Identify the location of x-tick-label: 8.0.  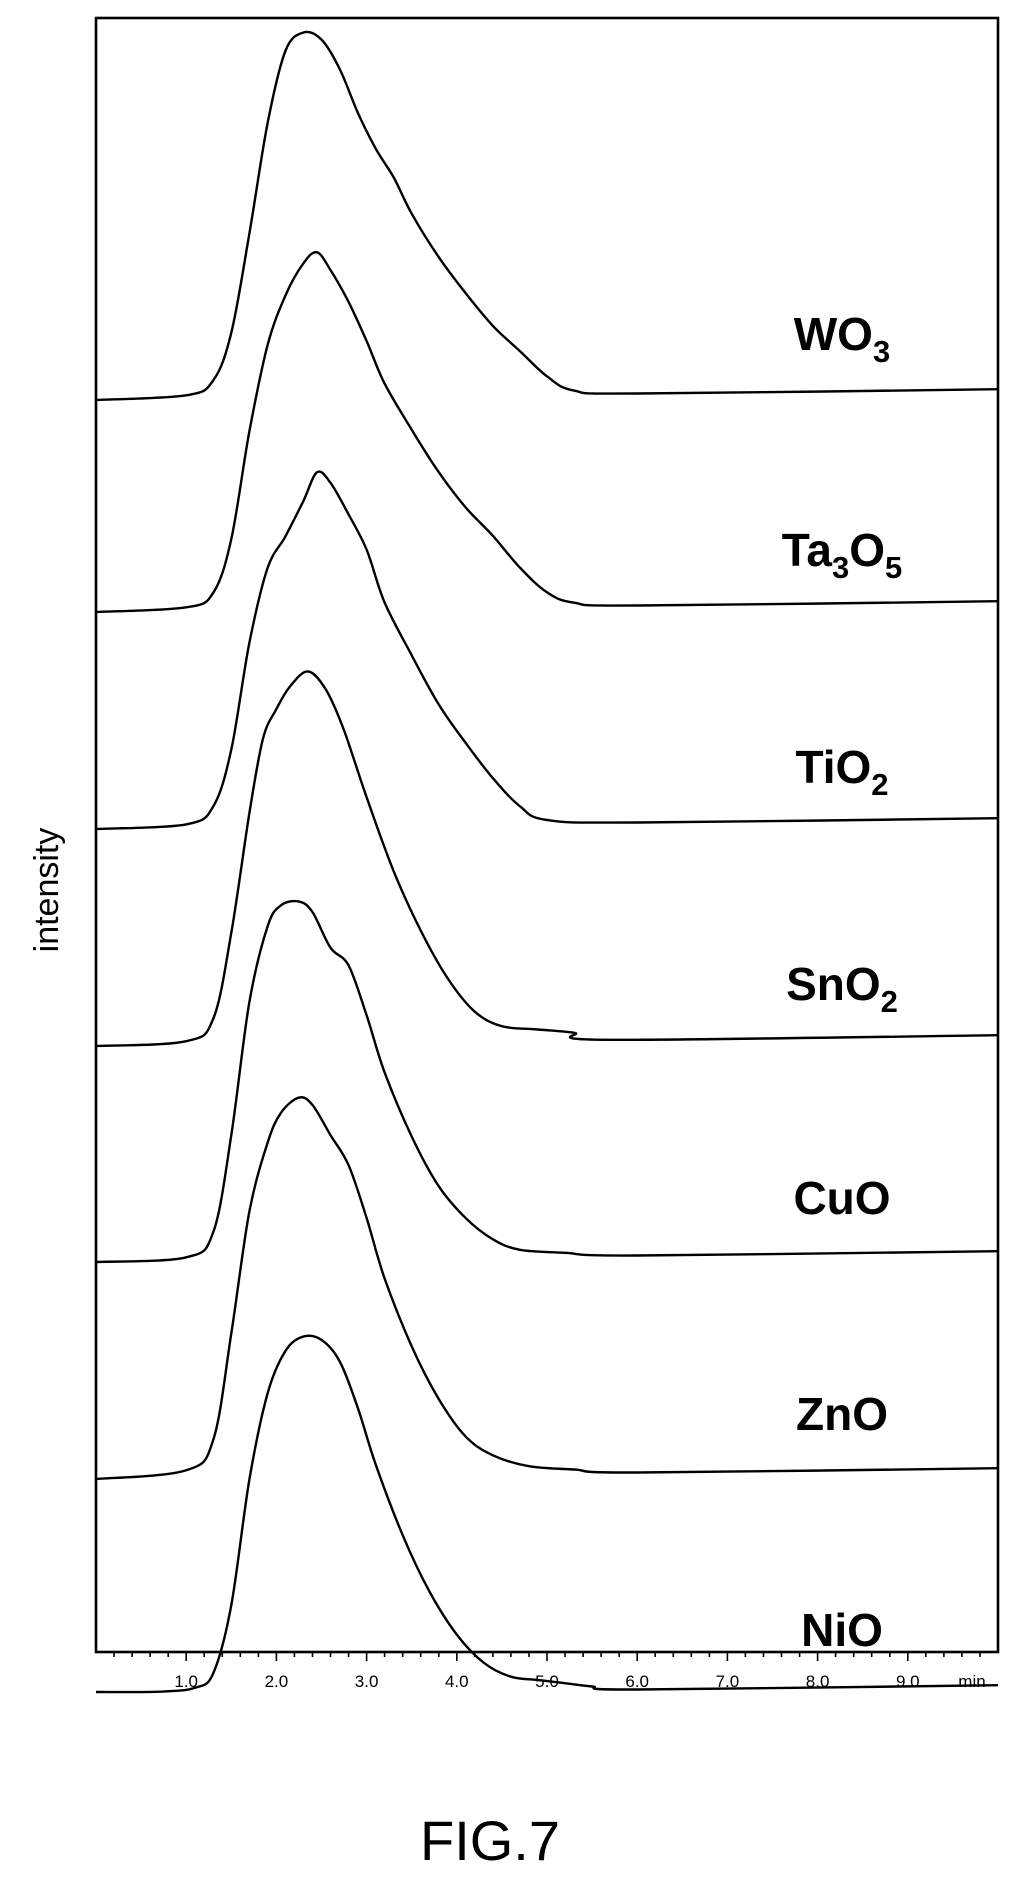
(818, 1681).